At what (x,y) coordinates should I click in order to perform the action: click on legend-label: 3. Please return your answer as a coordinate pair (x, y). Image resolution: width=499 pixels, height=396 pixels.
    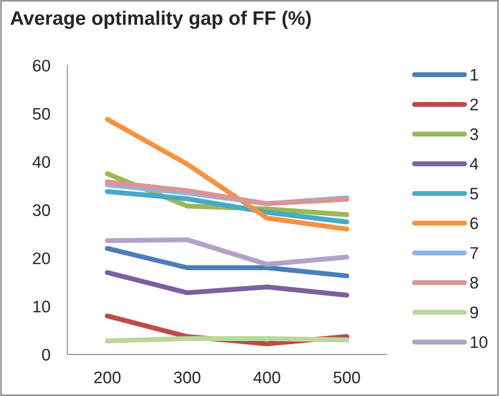
    Looking at the image, I should click on (474, 134).